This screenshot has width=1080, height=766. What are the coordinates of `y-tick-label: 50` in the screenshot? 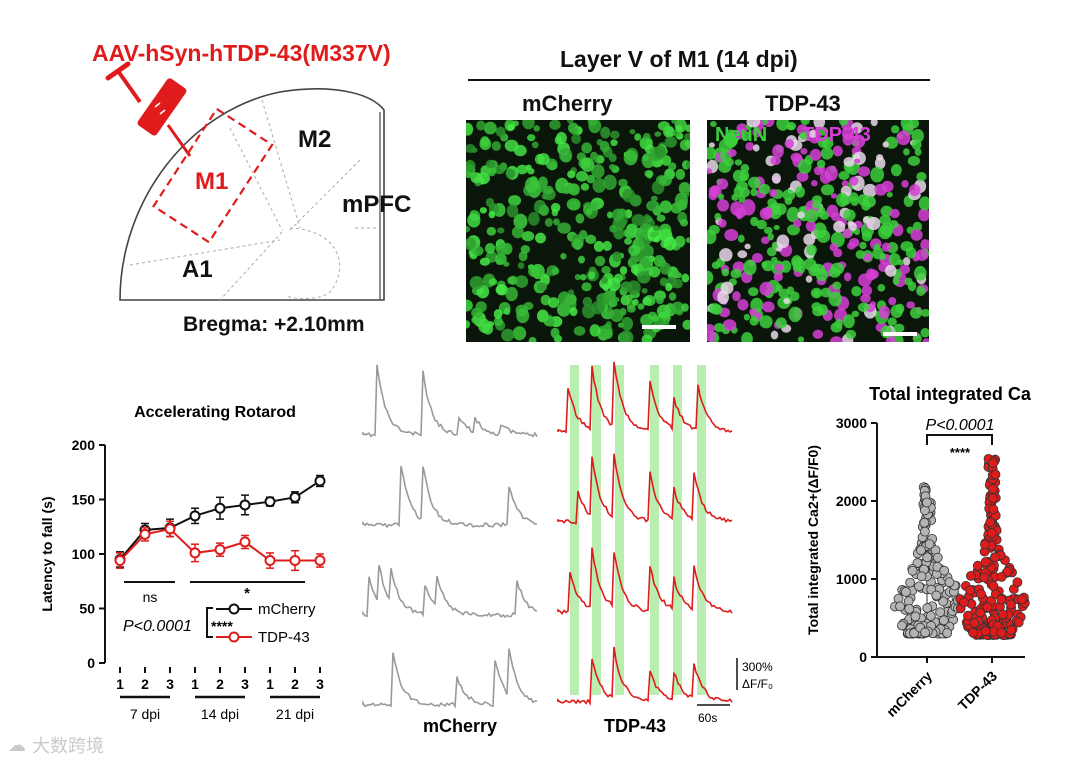 It's located at (87, 609).